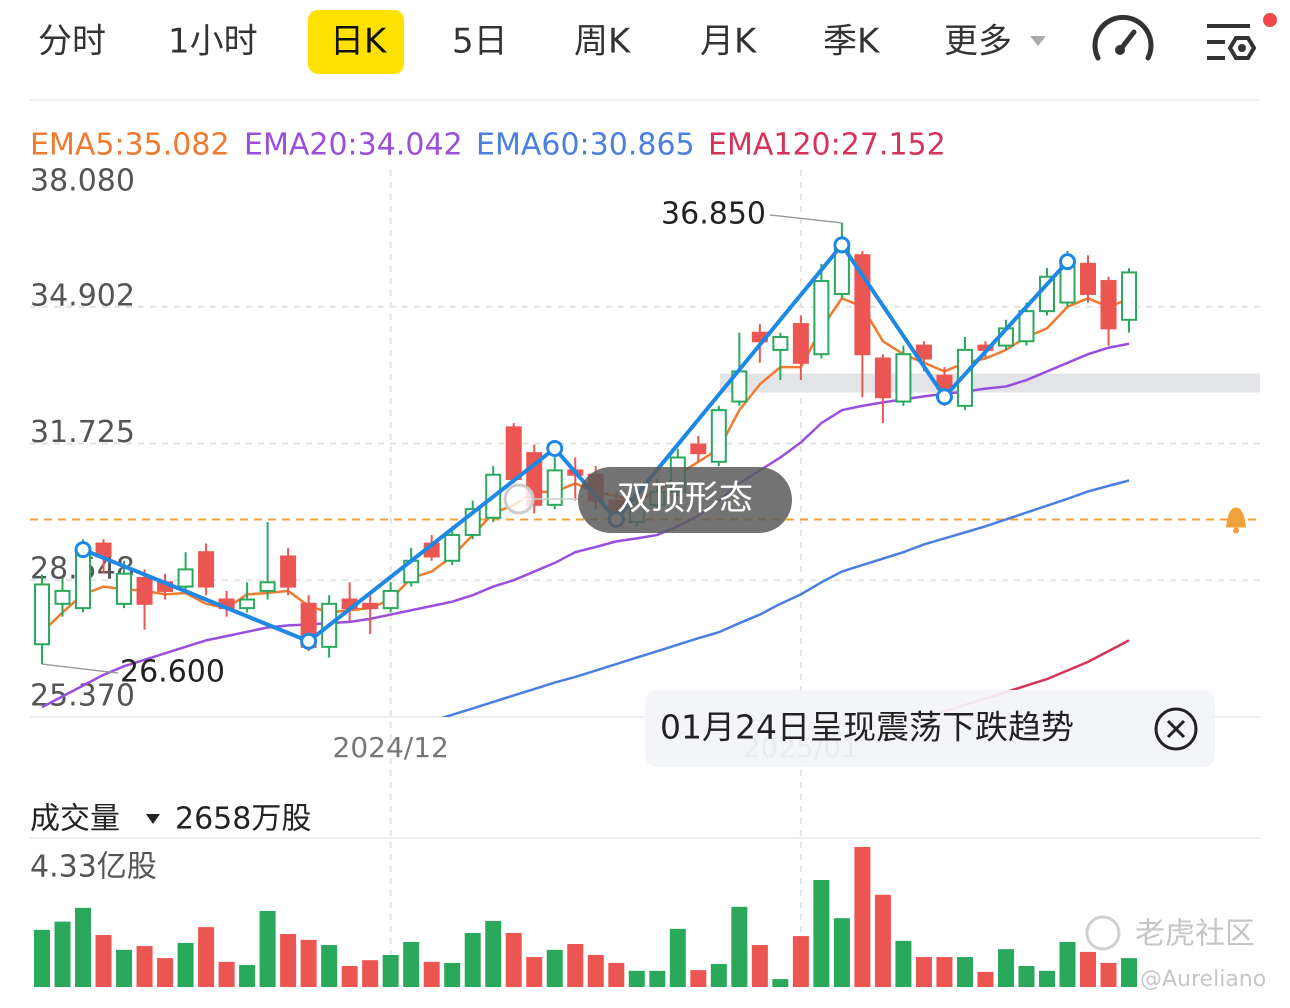 This screenshot has height=1008, width=1290. What do you see at coordinates (713, 213) in the screenshot?
I see `high-label: 36.850` at bounding box center [713, 213].